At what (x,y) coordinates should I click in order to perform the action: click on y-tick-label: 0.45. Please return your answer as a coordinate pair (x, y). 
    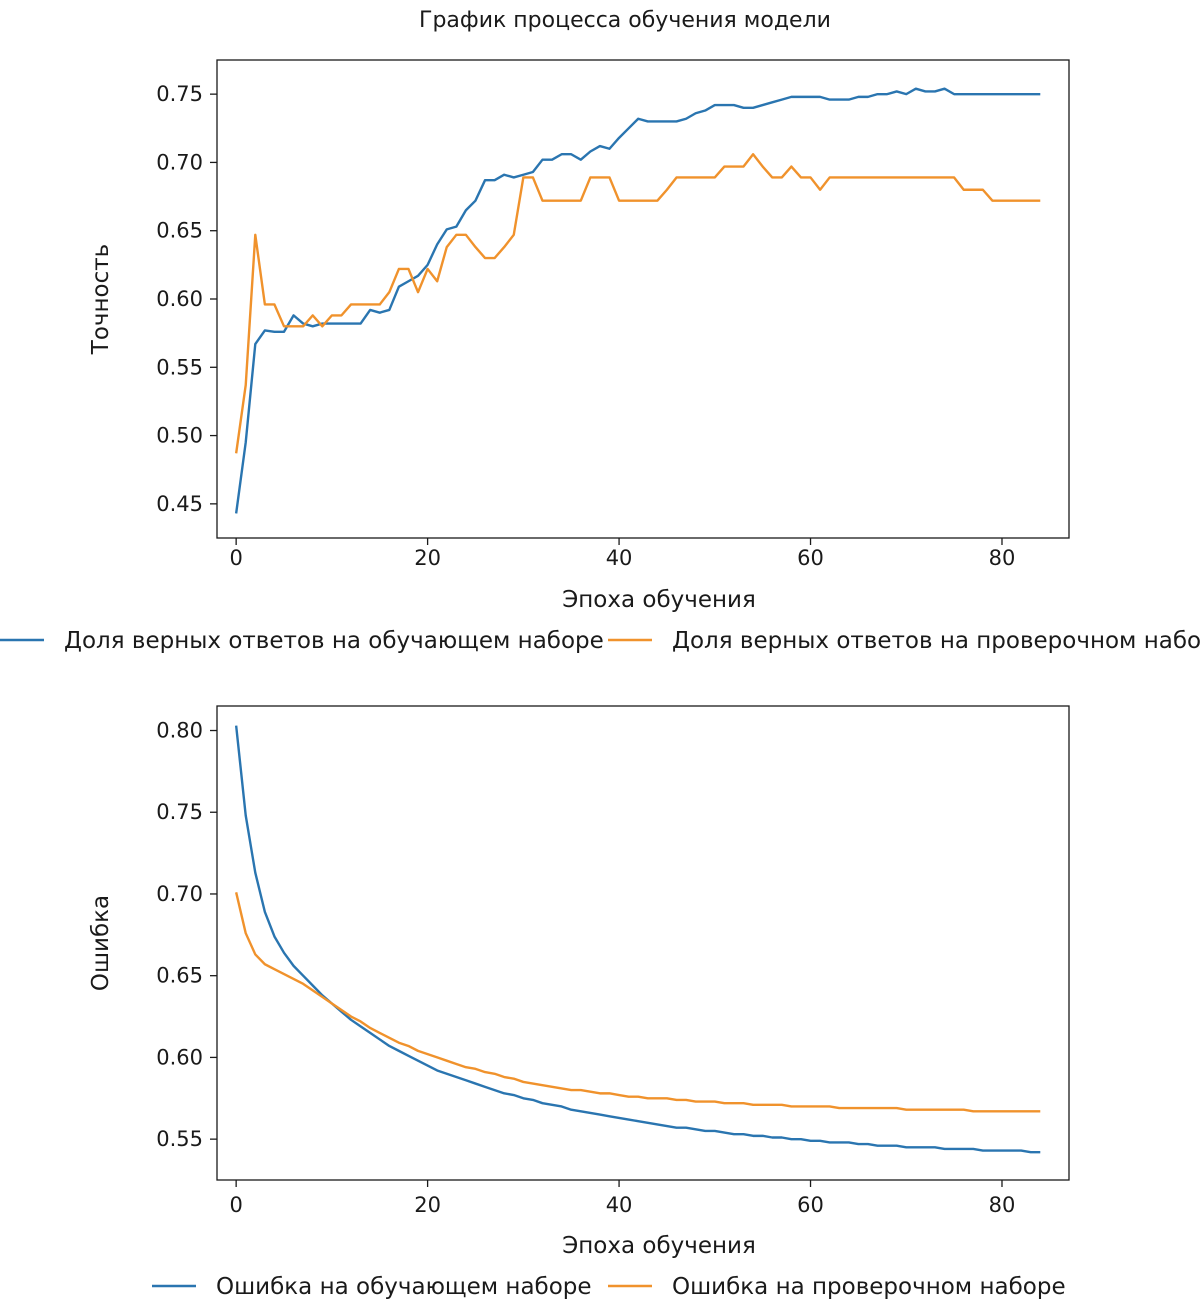
    Looking at the image, I should click on (179, 504).